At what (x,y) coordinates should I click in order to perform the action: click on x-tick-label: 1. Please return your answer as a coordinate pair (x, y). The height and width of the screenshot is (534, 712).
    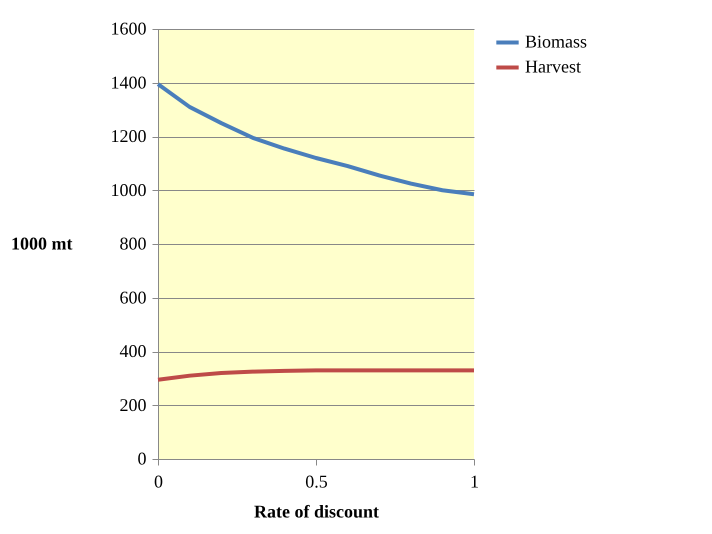
    Looking at the image, I should click on (474, 482).